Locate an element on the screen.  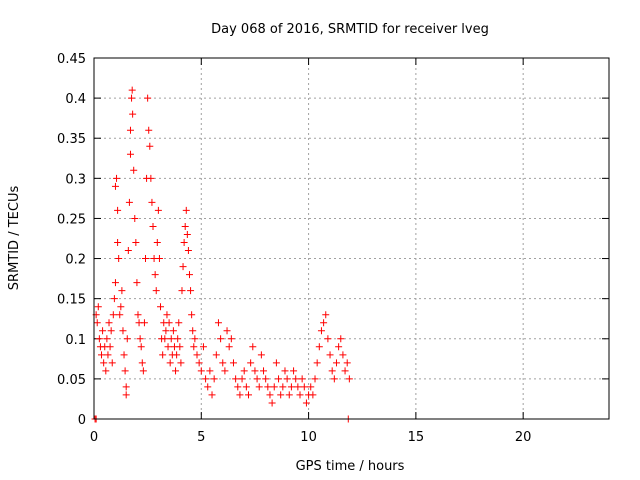
y-tick-label: 0.3 is located at coordinates (75, 179).